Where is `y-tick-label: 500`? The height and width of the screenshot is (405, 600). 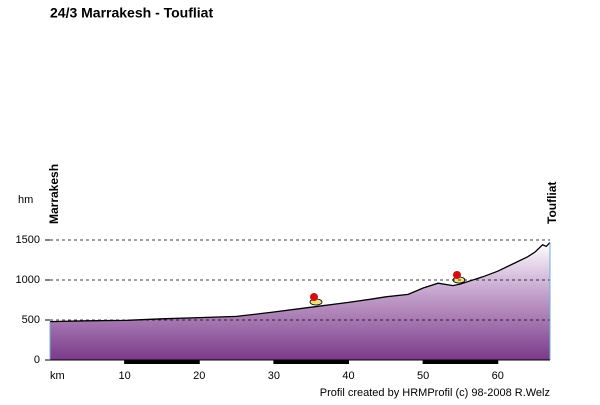
y-tick-label: 500 is located at coordinates (31, 320).